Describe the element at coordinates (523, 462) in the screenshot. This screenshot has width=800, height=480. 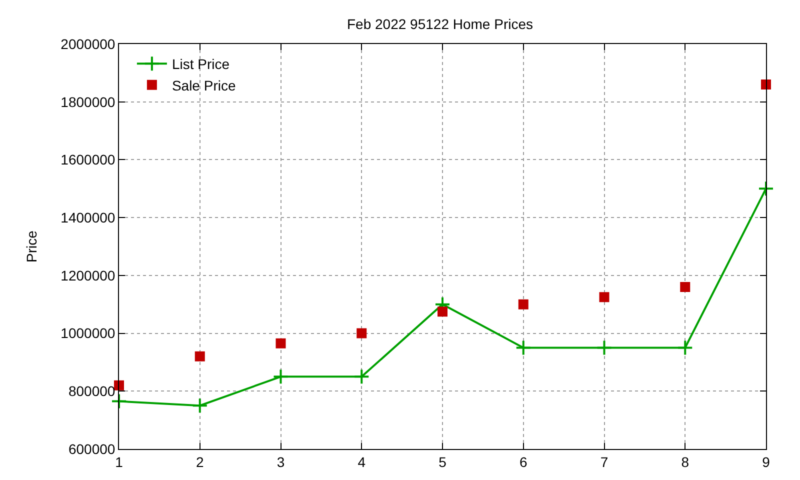
I see `x-tick-label: 6` at that location.